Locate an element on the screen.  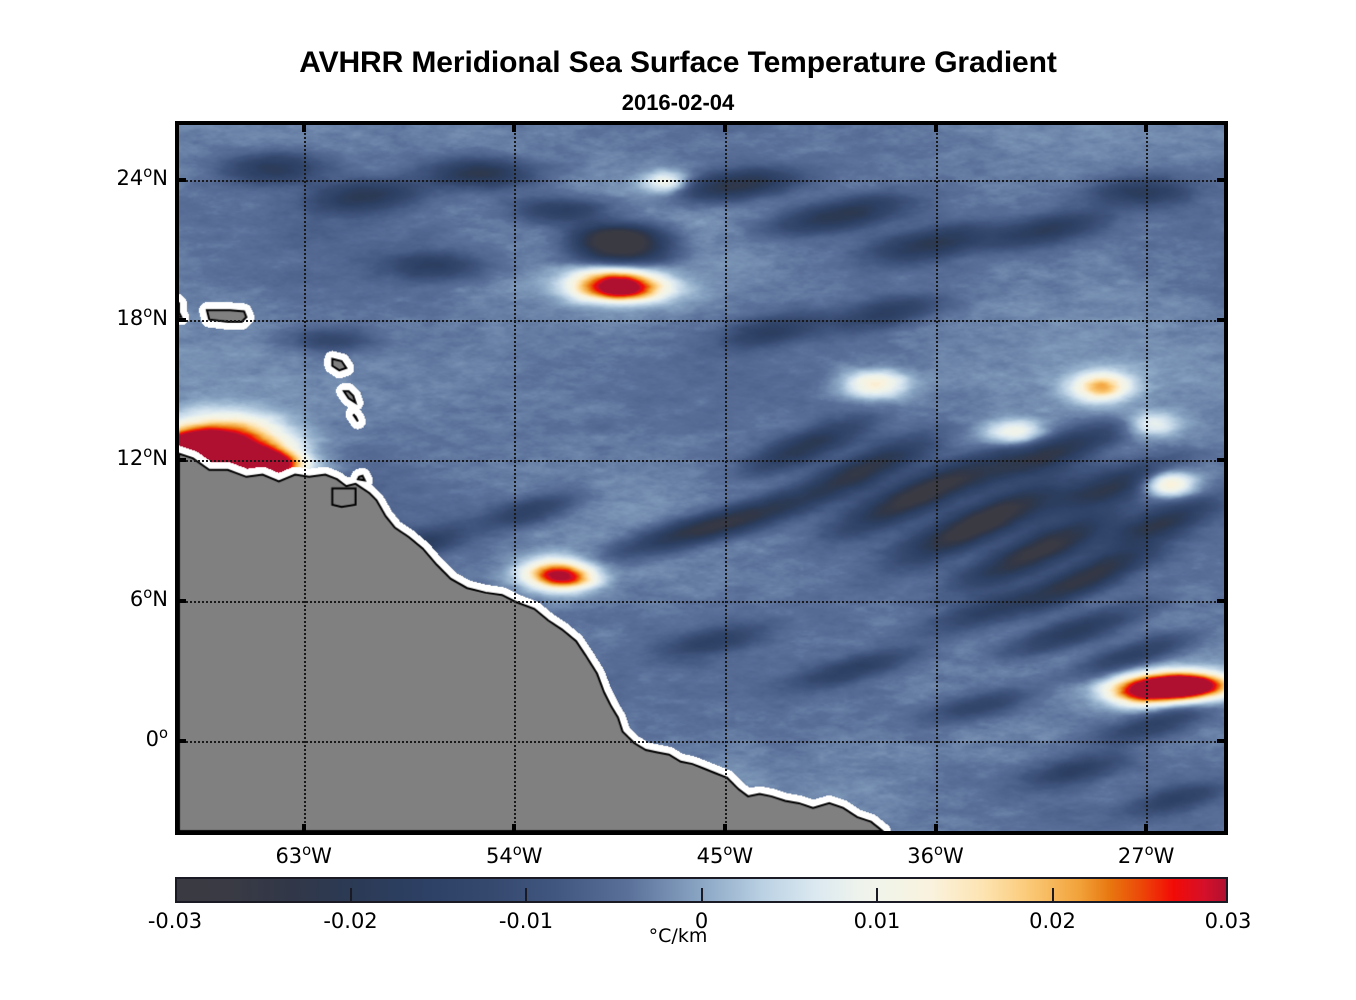
colorbar-label--0.01: -0.01 is located at coordinates (526, 921).